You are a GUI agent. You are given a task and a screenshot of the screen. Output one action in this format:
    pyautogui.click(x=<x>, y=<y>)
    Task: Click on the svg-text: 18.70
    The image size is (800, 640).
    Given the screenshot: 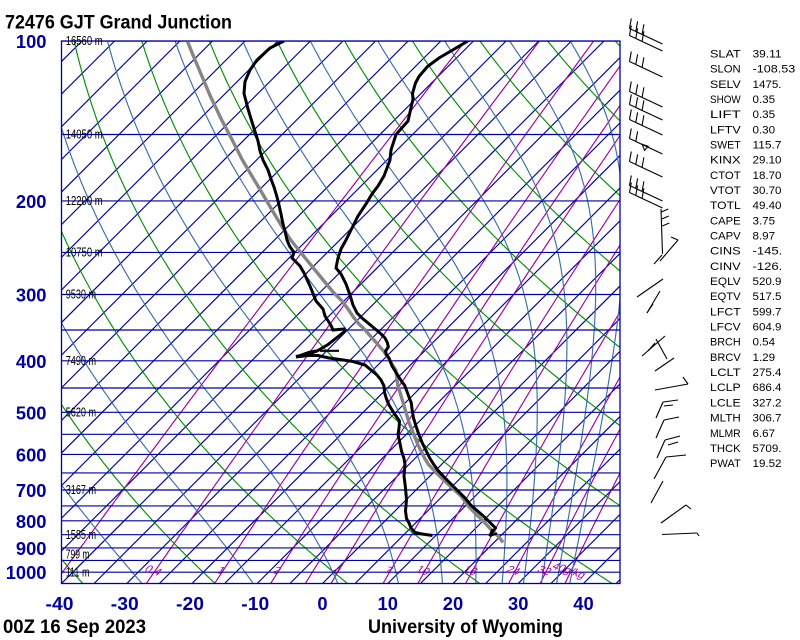 What is the action you would take?
    pyautogui.click(x=767, y=176)
    